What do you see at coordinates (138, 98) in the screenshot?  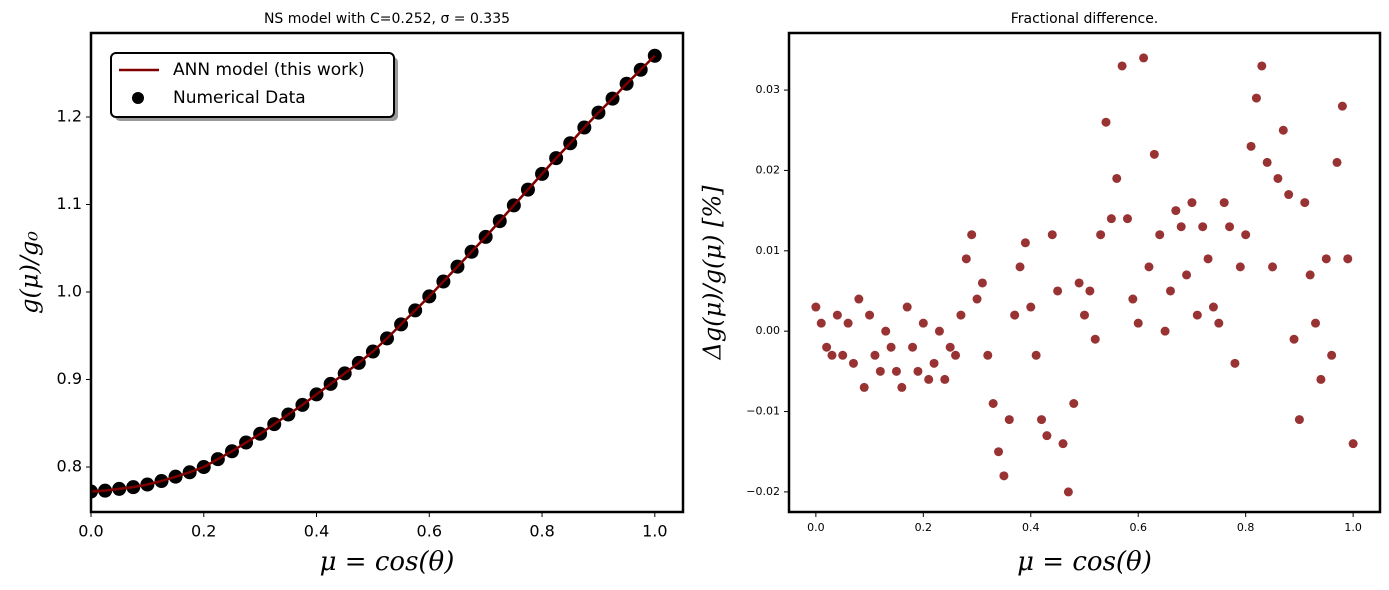 I see `legend-marker` at bounding box center [138, 98].